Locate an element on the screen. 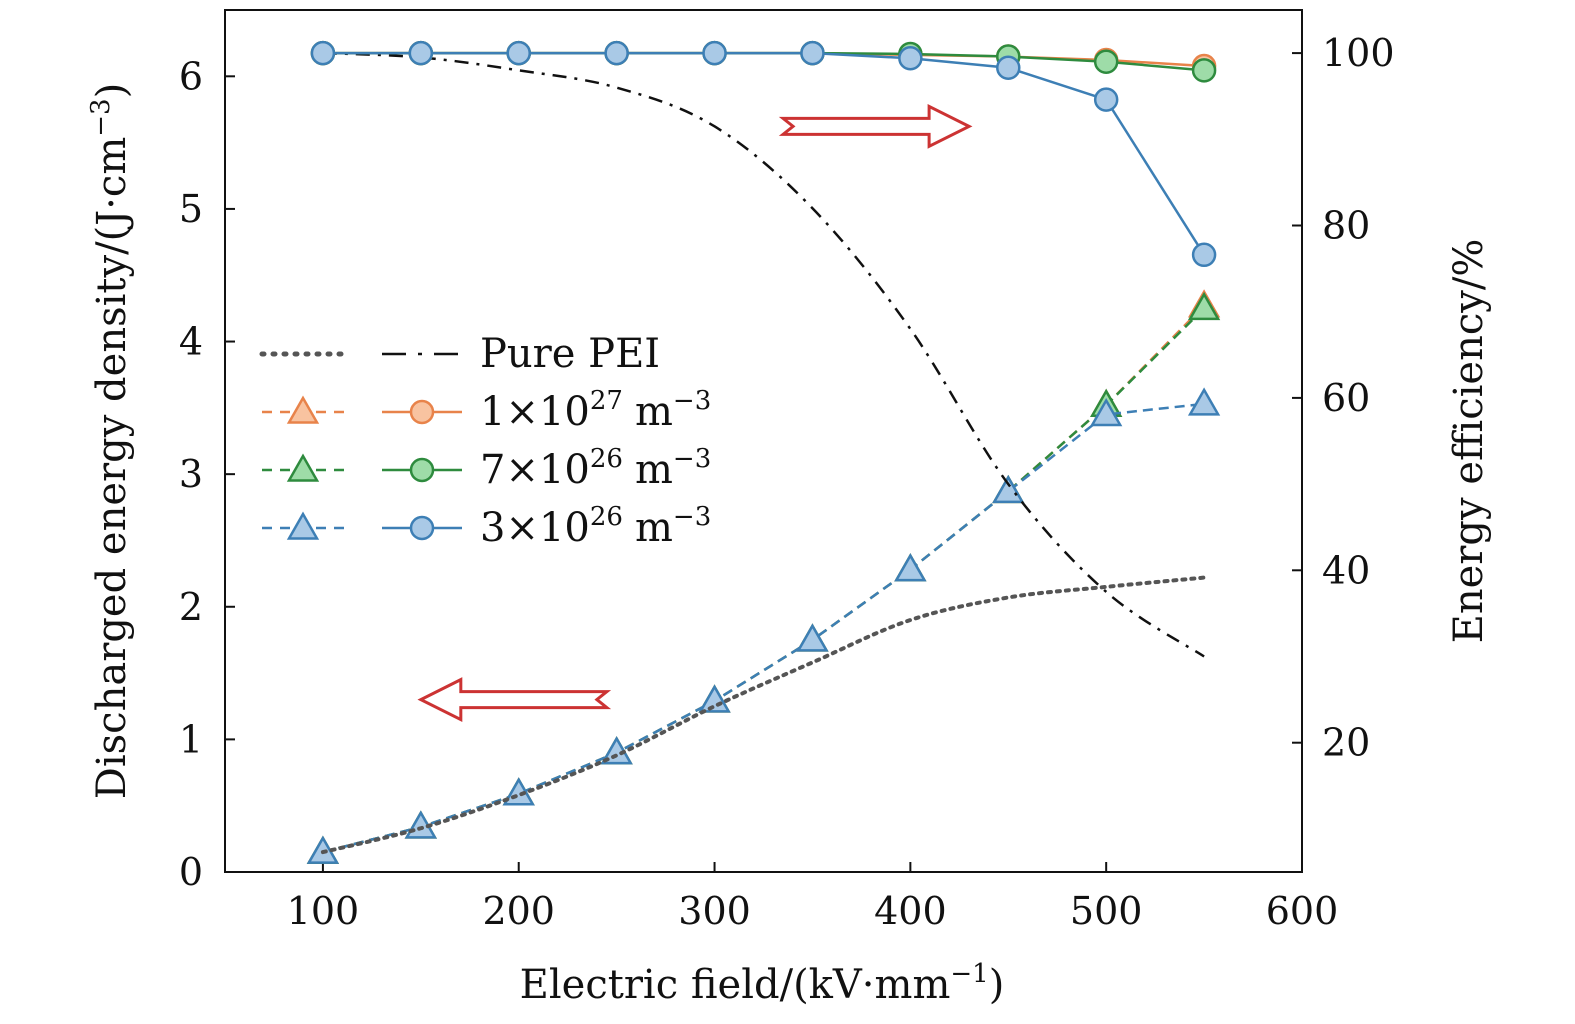  legend-label-1e27: 1×1027 m−3 is located at coordinates (595, 410).